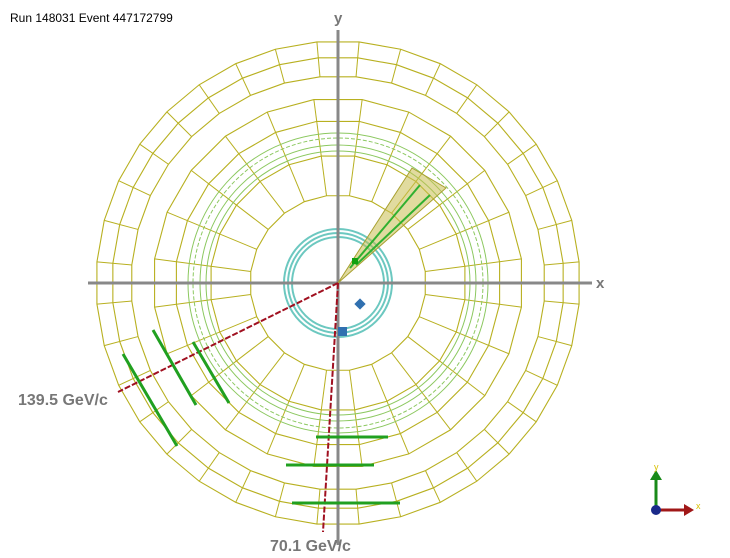 This screenshot has width=730, height=558. Describe the element at coordinates (91, 18) in the screenshot. I see `title: Run 148031 Event 447172799` at that location.